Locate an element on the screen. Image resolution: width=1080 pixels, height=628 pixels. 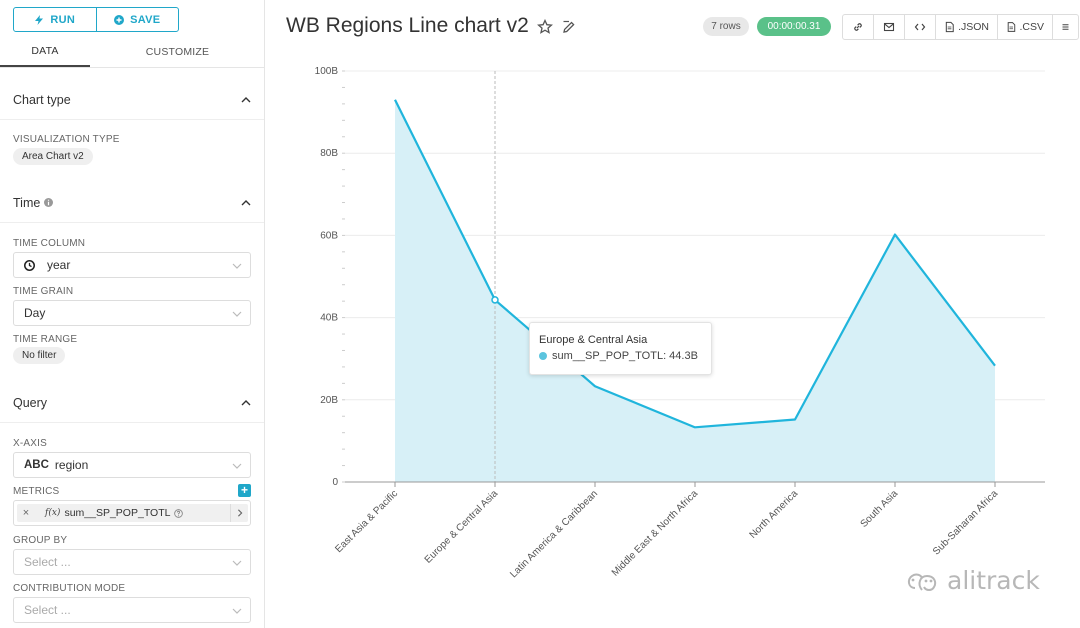
x-tick-label: North America is located at coordinates (774, 514).